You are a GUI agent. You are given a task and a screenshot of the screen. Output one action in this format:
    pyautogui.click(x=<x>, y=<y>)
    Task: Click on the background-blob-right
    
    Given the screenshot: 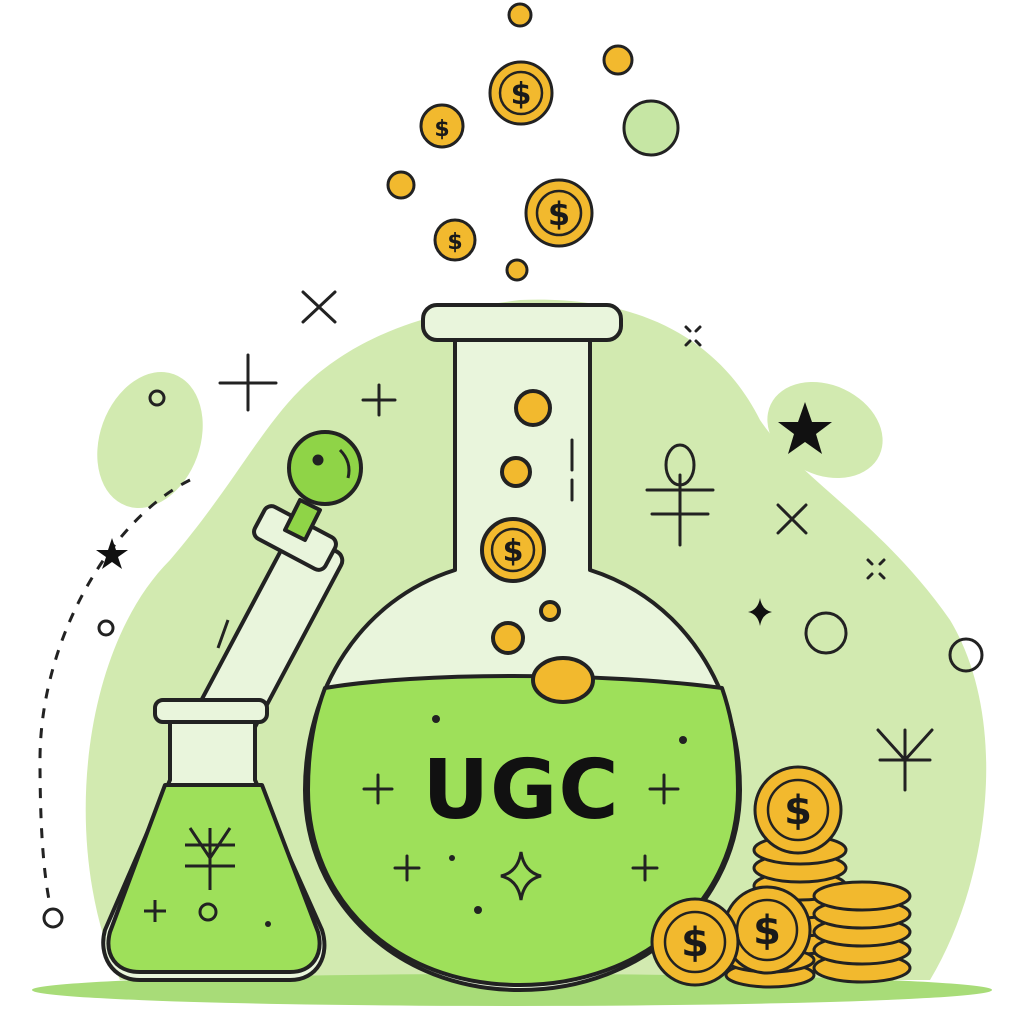 What is the action you would take?
    pyautogui.click(x=825, y=430)
    